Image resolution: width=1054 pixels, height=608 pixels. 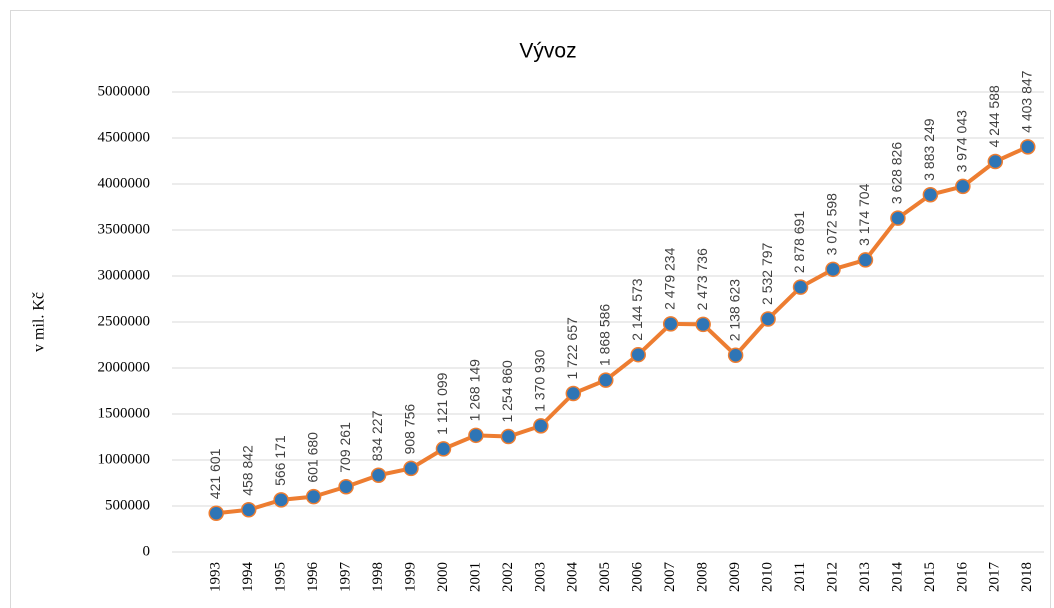 What do you see at coordinates (216, 577) in the screenshot?
I see `x-tick-label: 1993` at bounding box center [216, 577].